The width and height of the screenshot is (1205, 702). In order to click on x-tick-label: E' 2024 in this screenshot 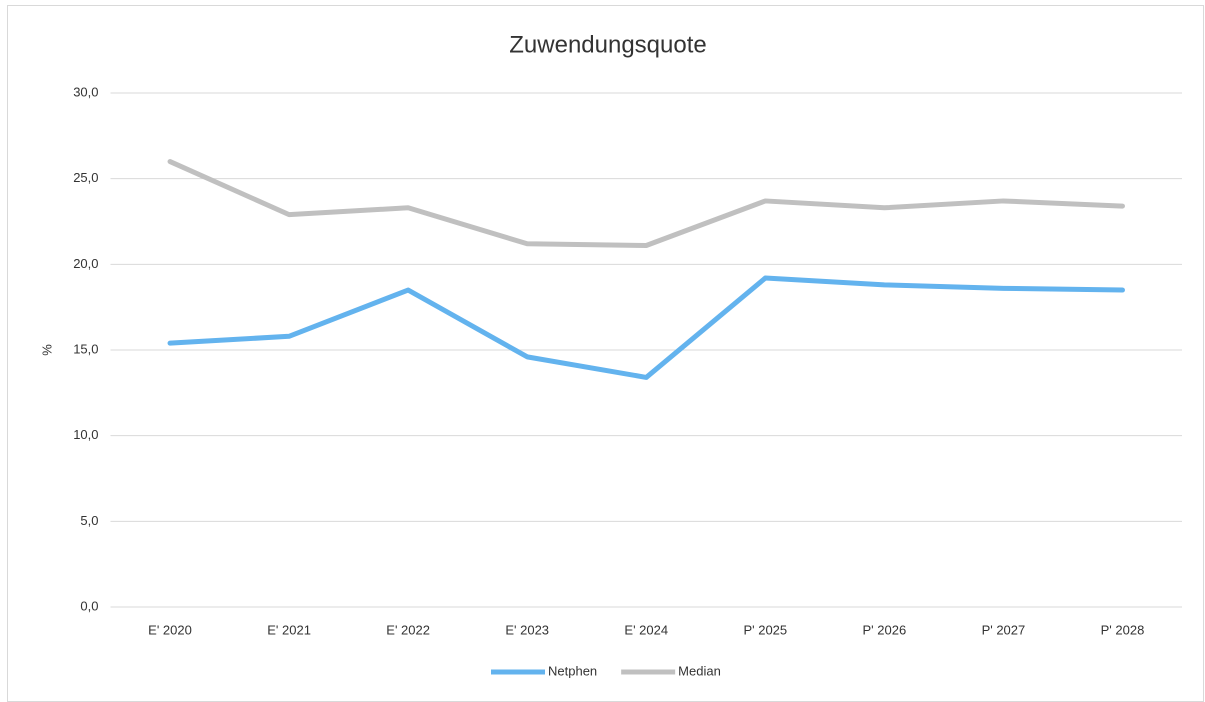, I will do `click(646, 629)`.